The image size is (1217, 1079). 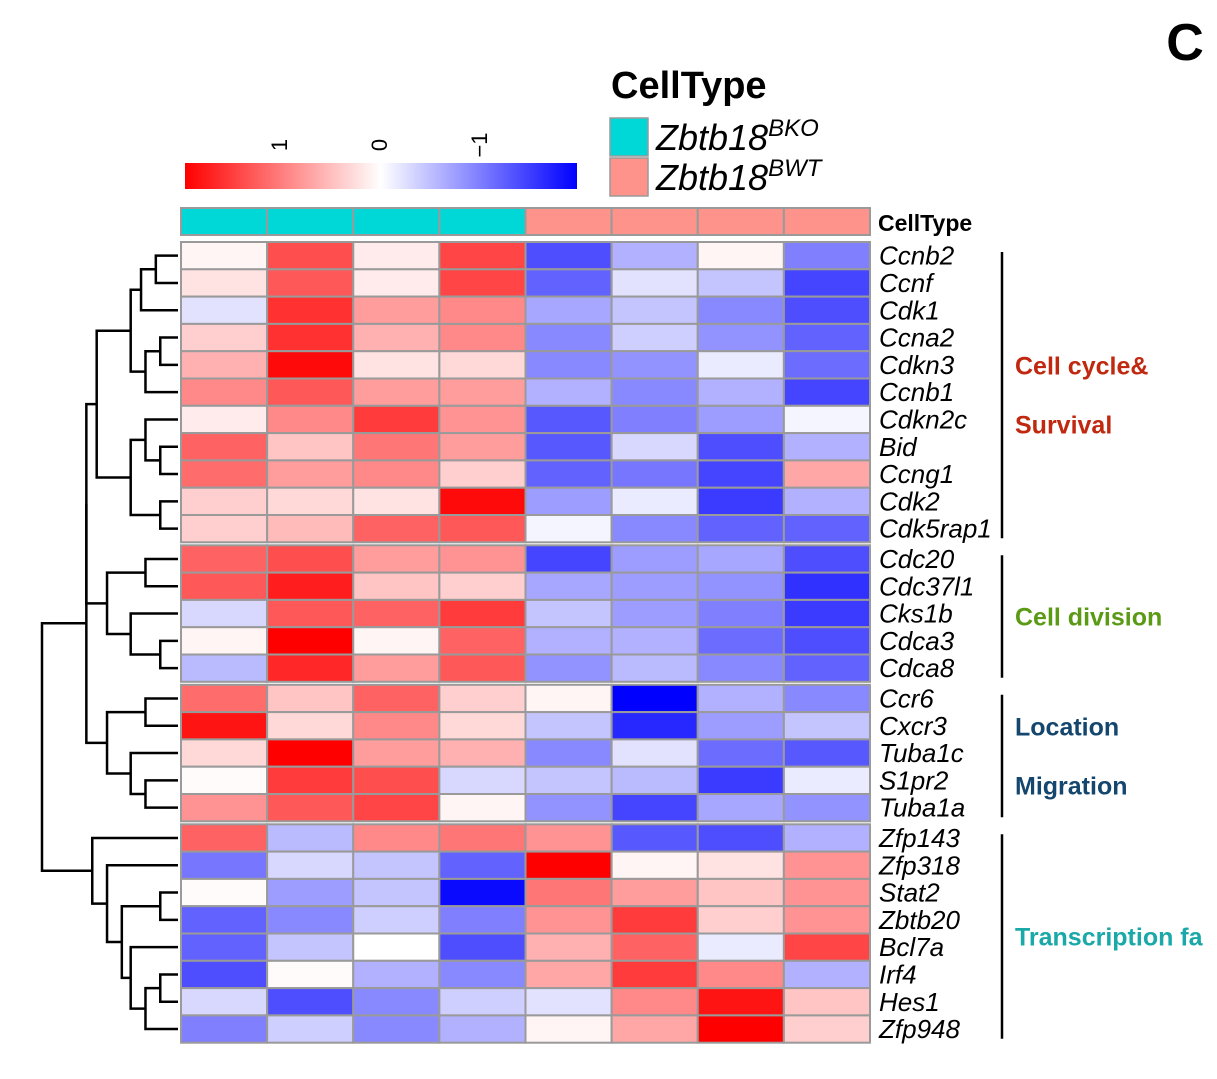 What do you see at coordinates (917, 256) in the screenshot?
I see `row-label-ccnb2: Ccnb2` at bounding box center [917, 256].